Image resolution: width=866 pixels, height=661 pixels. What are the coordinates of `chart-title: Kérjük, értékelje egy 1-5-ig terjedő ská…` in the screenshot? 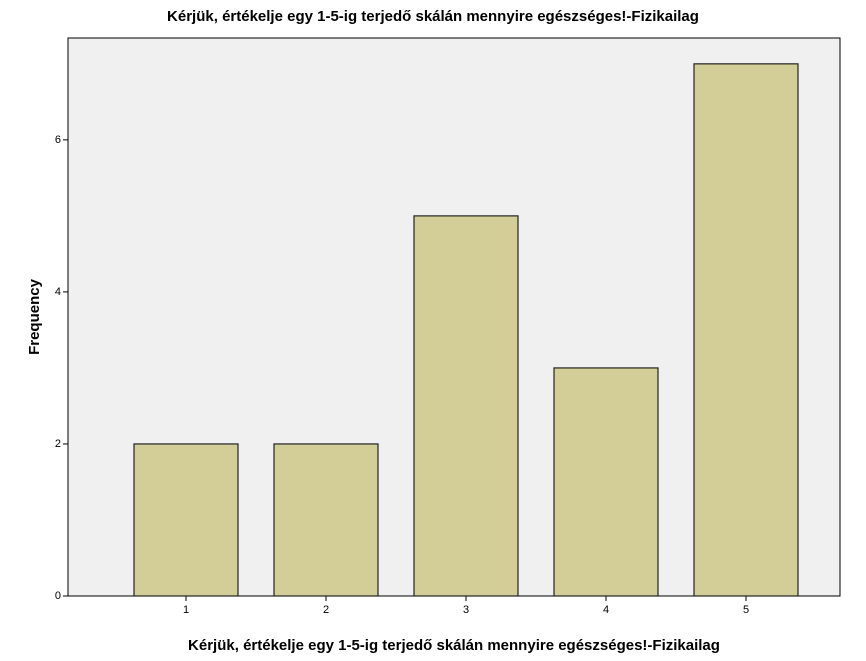 It's located at (433, 16).